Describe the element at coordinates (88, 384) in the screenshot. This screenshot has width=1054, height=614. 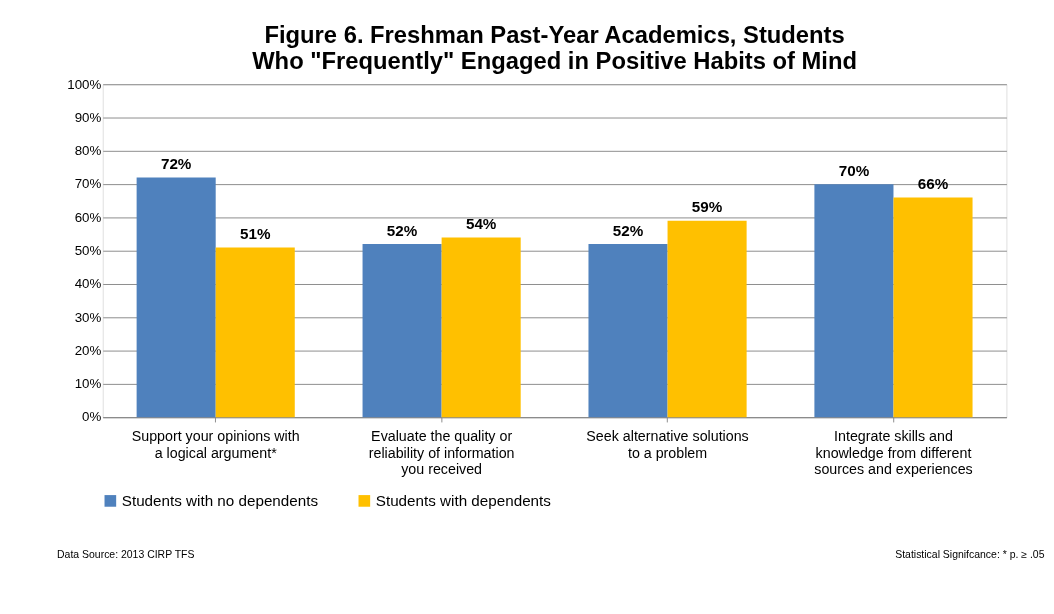
I see `y-tick-label: 10%` at that location.